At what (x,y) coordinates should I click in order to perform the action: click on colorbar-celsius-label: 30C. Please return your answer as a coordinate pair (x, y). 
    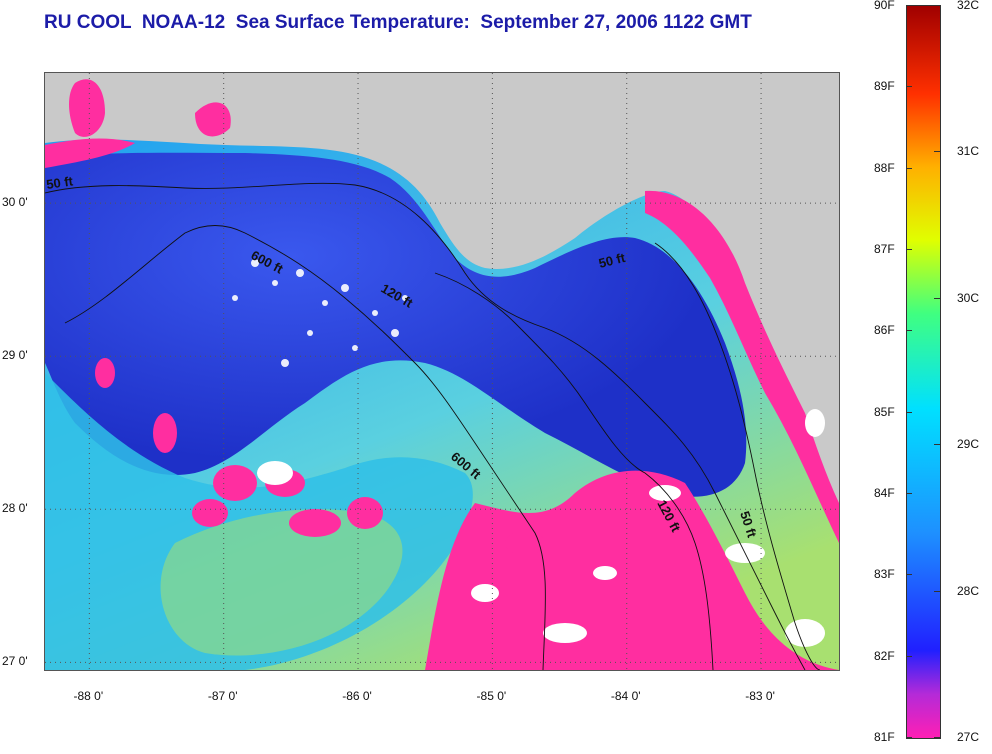
    Looking at the image, I should click on (968, 297).